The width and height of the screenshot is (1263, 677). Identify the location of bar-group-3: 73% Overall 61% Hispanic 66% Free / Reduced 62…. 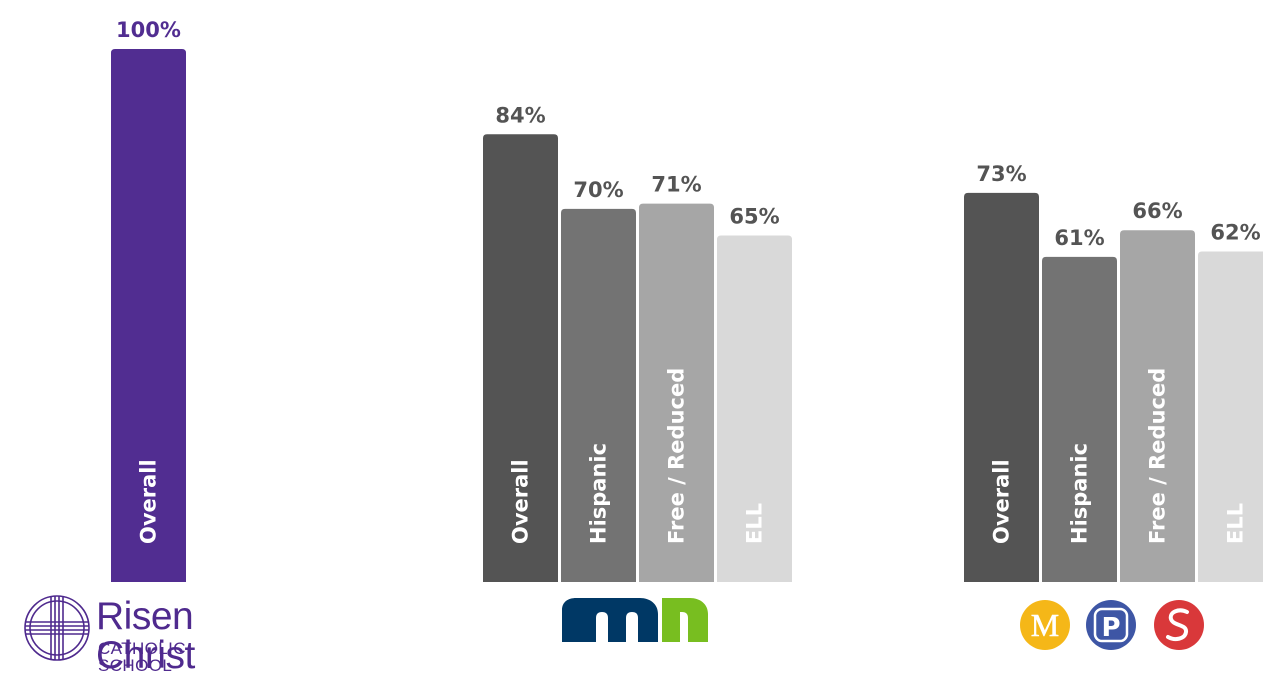
(1113, 372).